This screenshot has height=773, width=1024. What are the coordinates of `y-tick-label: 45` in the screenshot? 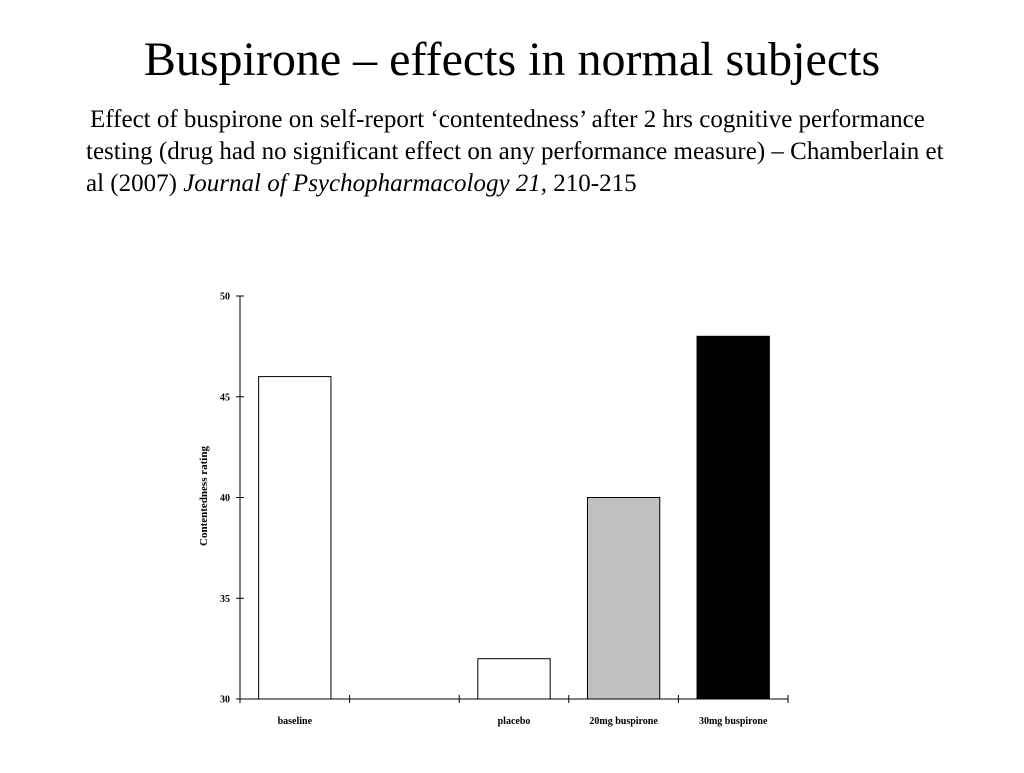 It's located at (225, 397).